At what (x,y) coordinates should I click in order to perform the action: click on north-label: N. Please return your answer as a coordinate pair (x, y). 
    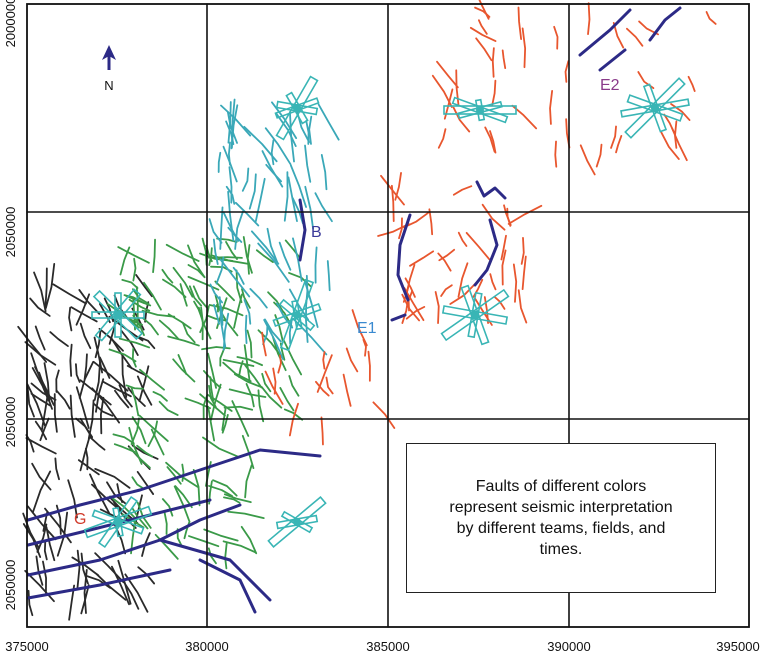
    Looking at the image, I should click on (108, 85).